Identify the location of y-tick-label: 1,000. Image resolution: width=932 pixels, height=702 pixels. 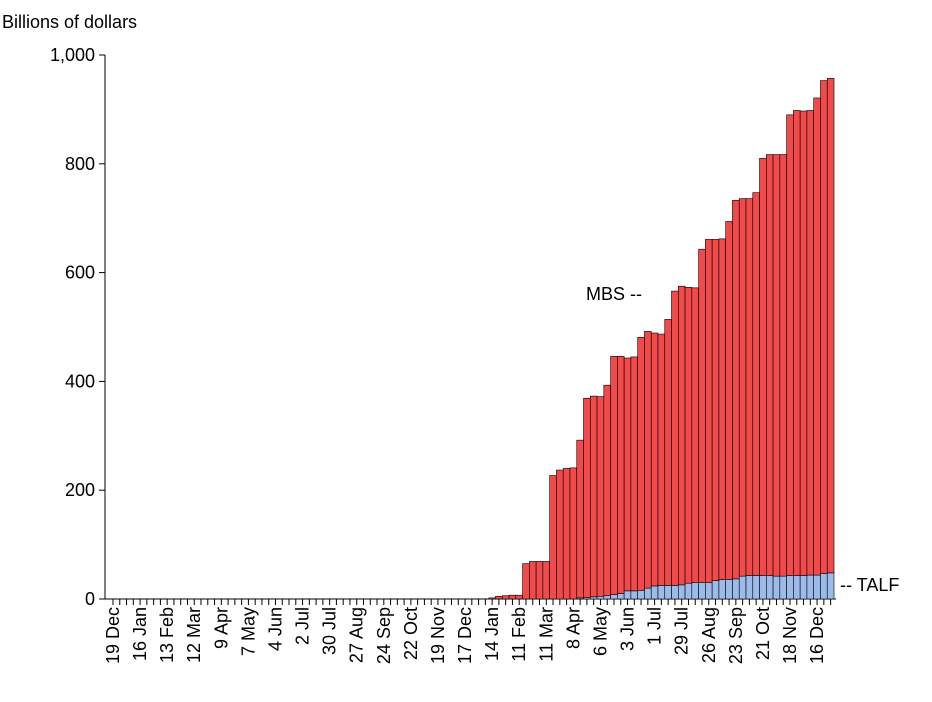
(72, 55).